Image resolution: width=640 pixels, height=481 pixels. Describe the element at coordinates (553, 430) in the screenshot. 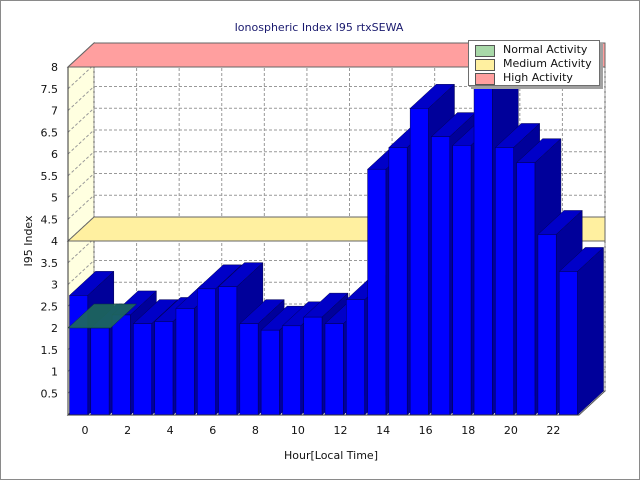

I see `x-tick-label: 22` at that location.